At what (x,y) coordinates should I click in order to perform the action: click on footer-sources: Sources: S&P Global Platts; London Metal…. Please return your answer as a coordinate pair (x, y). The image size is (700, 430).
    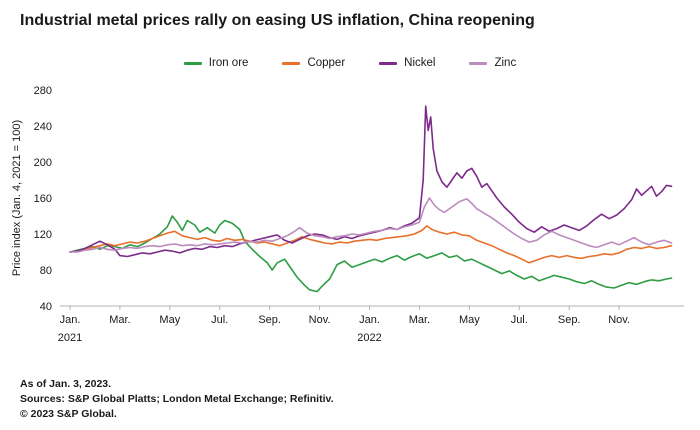
    Looking at the image, I should click on (177, 398).